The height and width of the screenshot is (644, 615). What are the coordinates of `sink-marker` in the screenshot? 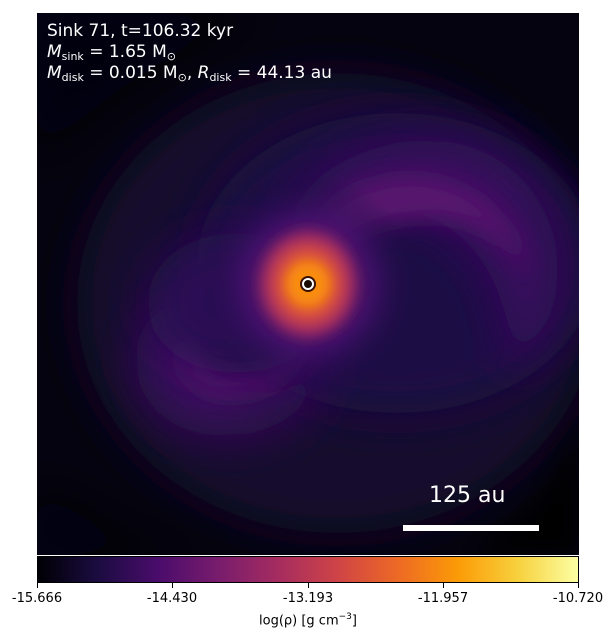 It's located at (308, 284).